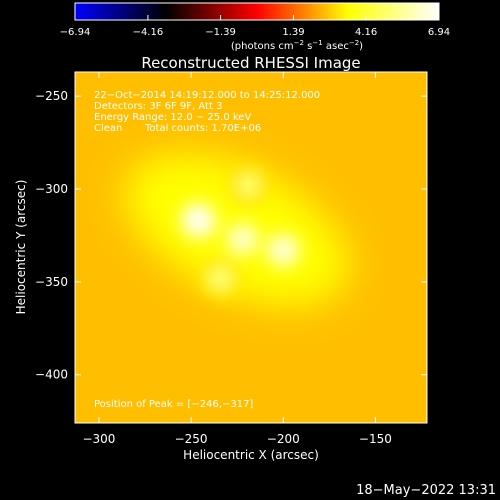  Describe the element at coordinates (202, 128) in the screenshot. I see `annotation-counts: Total counts: 1.70E+06` at that location.